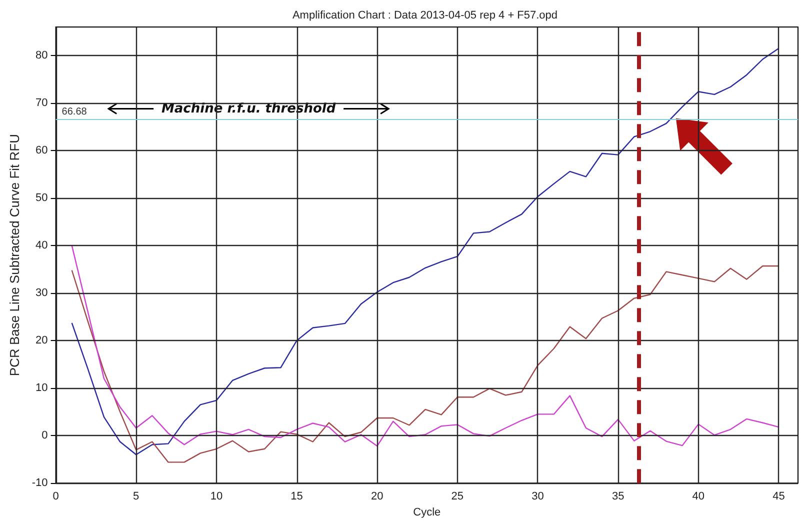 This screenshot has width=801, height=523. What do you see at coordinates (42, 150) in the screenshot?
I see `y-tick-label: 60` at bounding box center [42, 150].